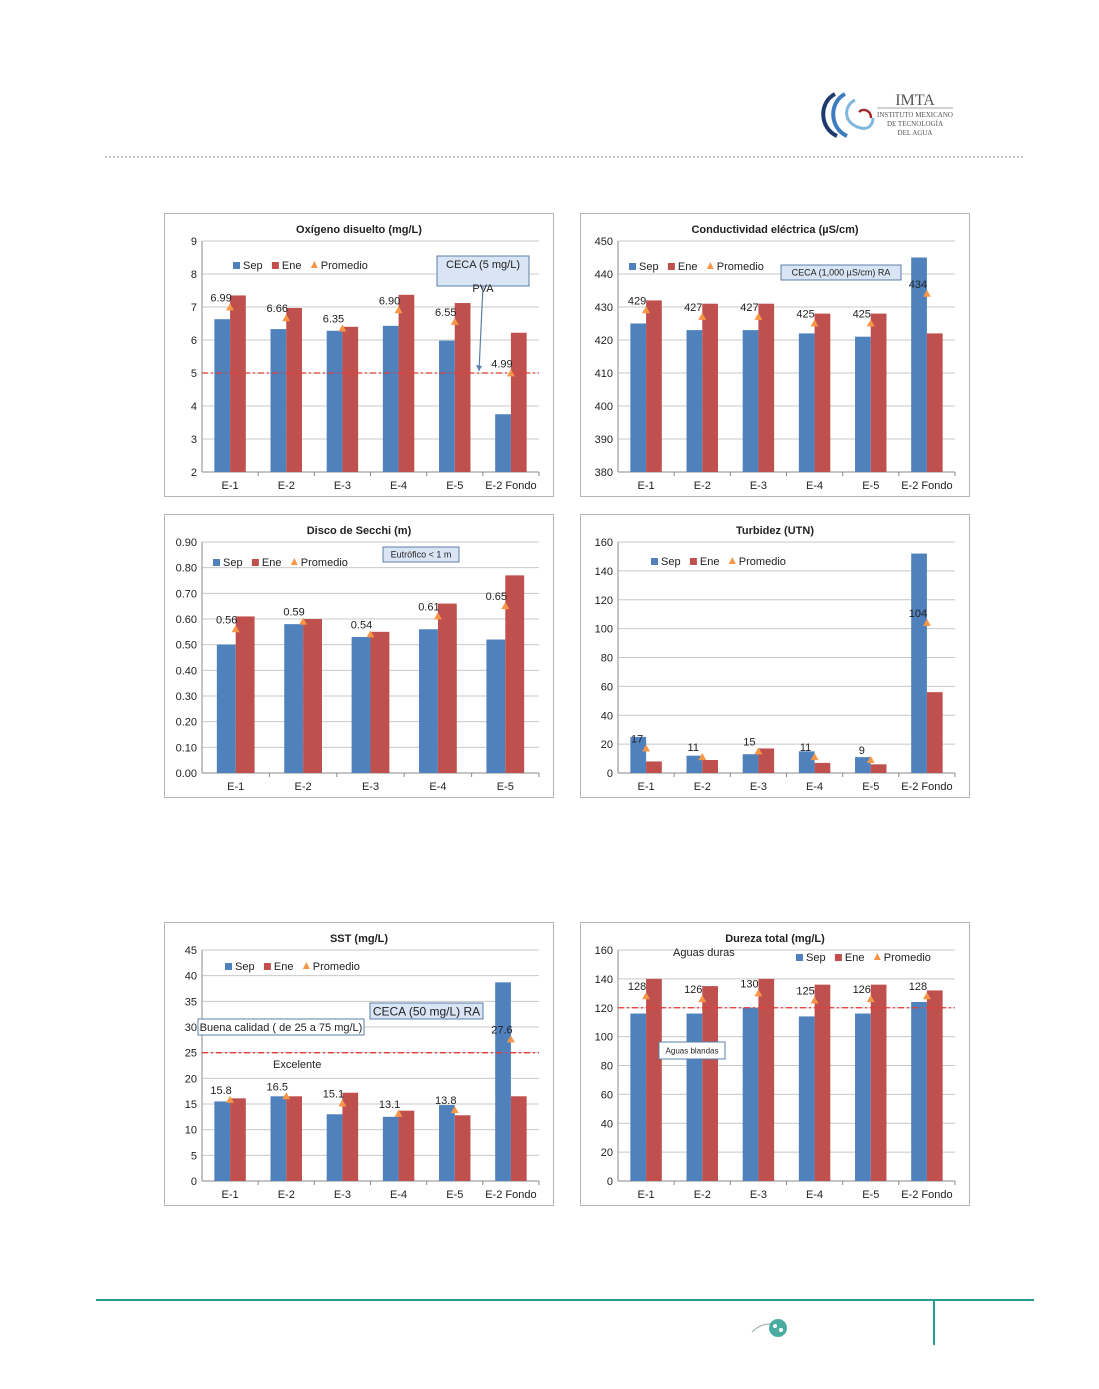  What do you see at coordinates (194, 341) in the screenshot?
I see `y-tick-label: 6` at bounding box center [194, 341].